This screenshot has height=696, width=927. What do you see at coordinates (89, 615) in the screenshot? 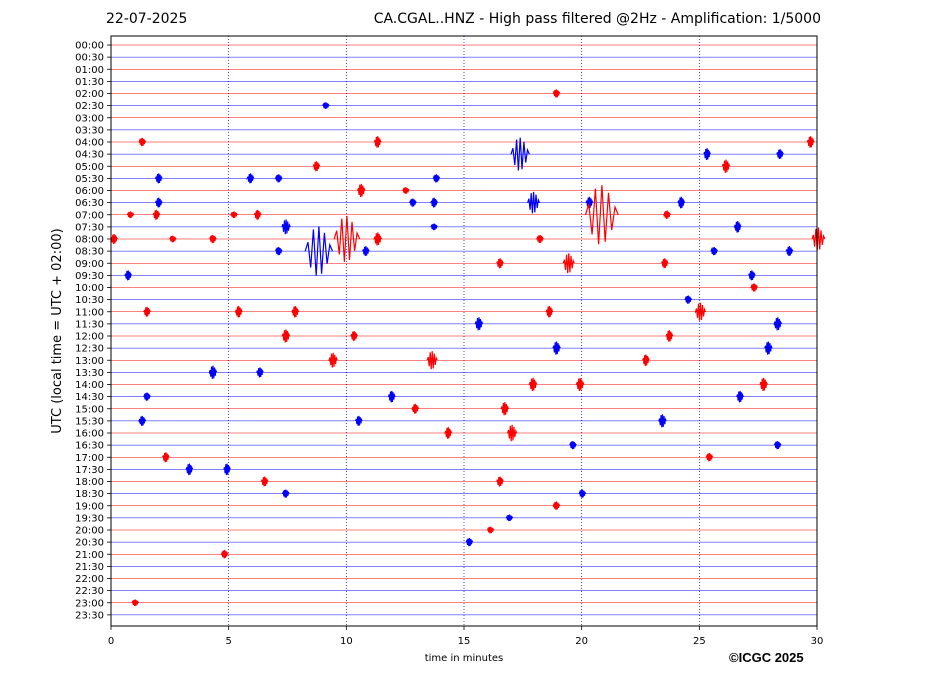
I see `y-tick-label: 23:30` at bounding box center [89, 615].